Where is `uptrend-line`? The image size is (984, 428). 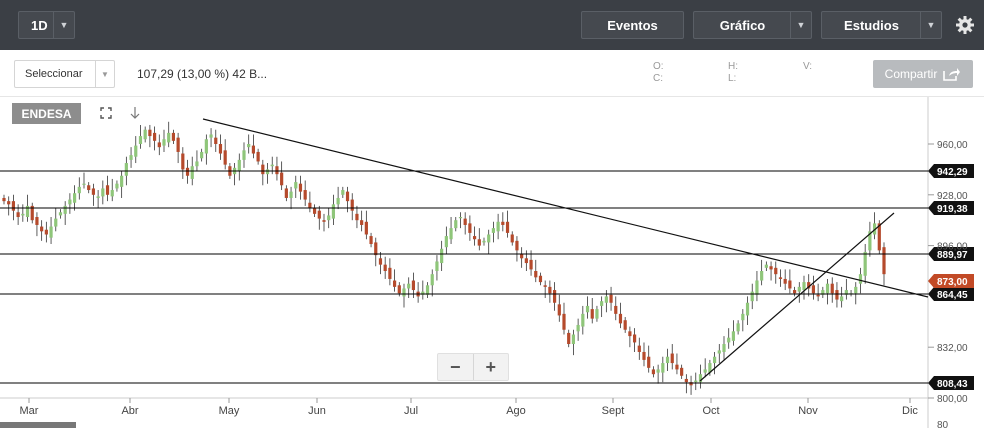
uptrend-line is located at coordinates (797, 297).